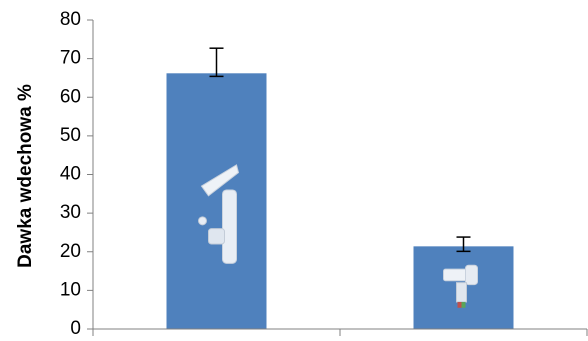  What do you see at coordinates (25, 176) in the screenshot?
I see `y-axis-label: Dawka wdechowa %` at bounding box center [25, 176].